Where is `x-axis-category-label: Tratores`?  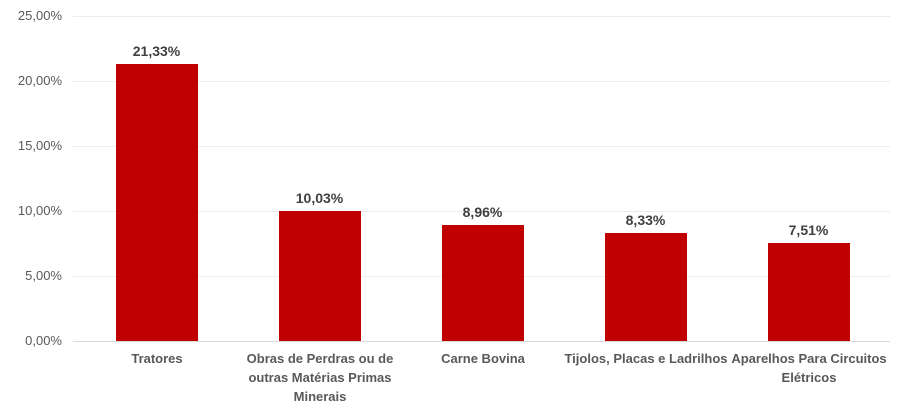
x-axis-category-label: Tratores is located at coordinates (157, 358).